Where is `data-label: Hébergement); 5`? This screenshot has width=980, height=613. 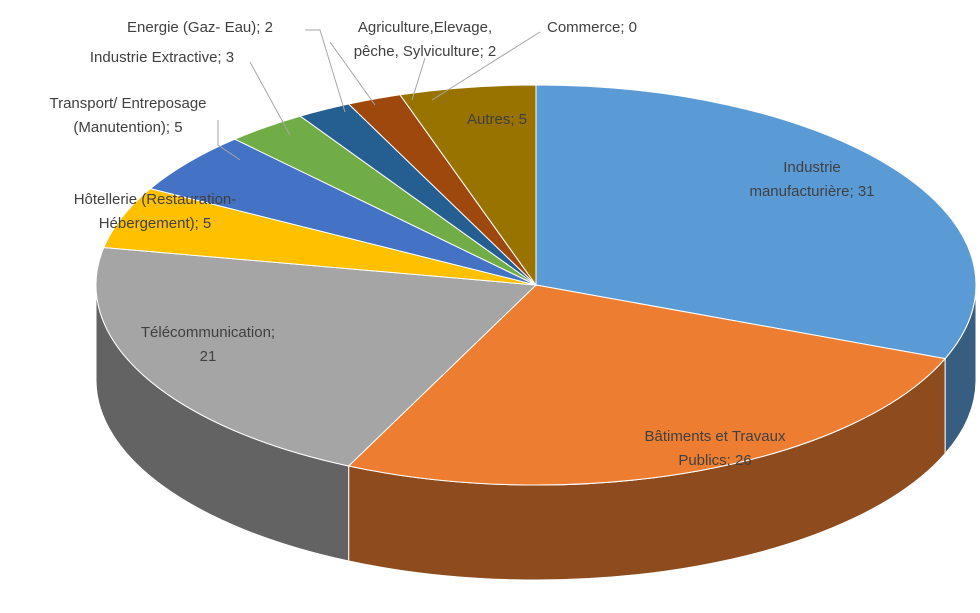
data-label: Hébergement); 5 is located at coordinates (155, 223).